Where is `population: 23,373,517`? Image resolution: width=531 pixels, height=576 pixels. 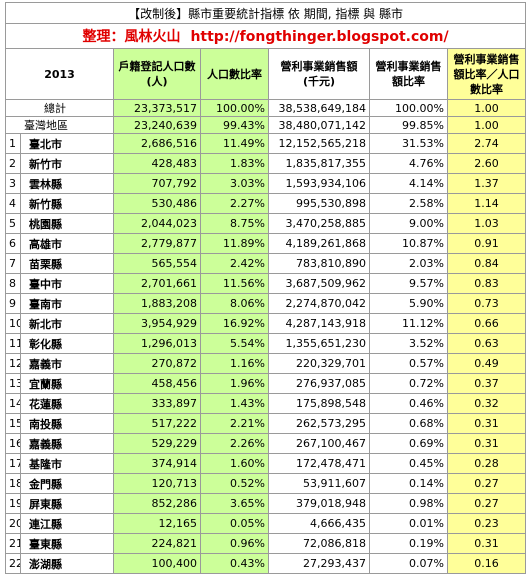 population: 23,373,517 is located at coordinates (157, 108).